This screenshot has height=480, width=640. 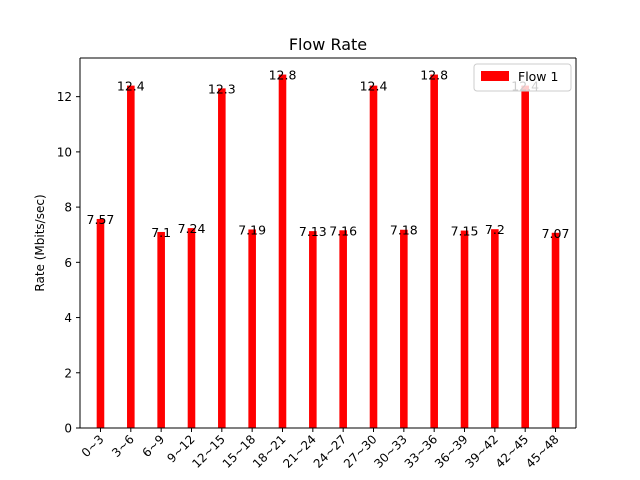 I want to click on bar-39~42, so click(x=495, y=328).